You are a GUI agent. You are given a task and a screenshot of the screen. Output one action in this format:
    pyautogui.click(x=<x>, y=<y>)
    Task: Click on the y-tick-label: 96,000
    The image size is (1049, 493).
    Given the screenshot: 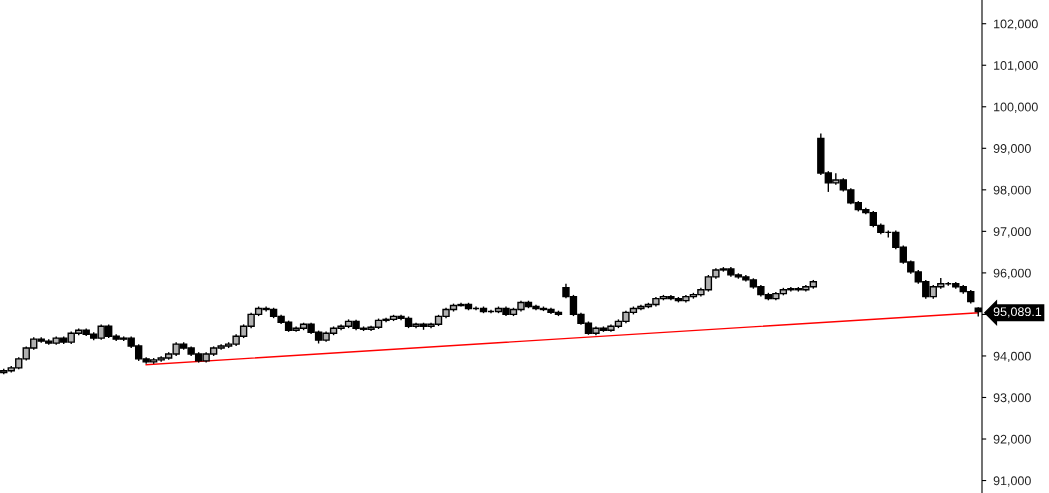 What is the action you would take?
    pyautogui.click(x=1012, y=274)
    